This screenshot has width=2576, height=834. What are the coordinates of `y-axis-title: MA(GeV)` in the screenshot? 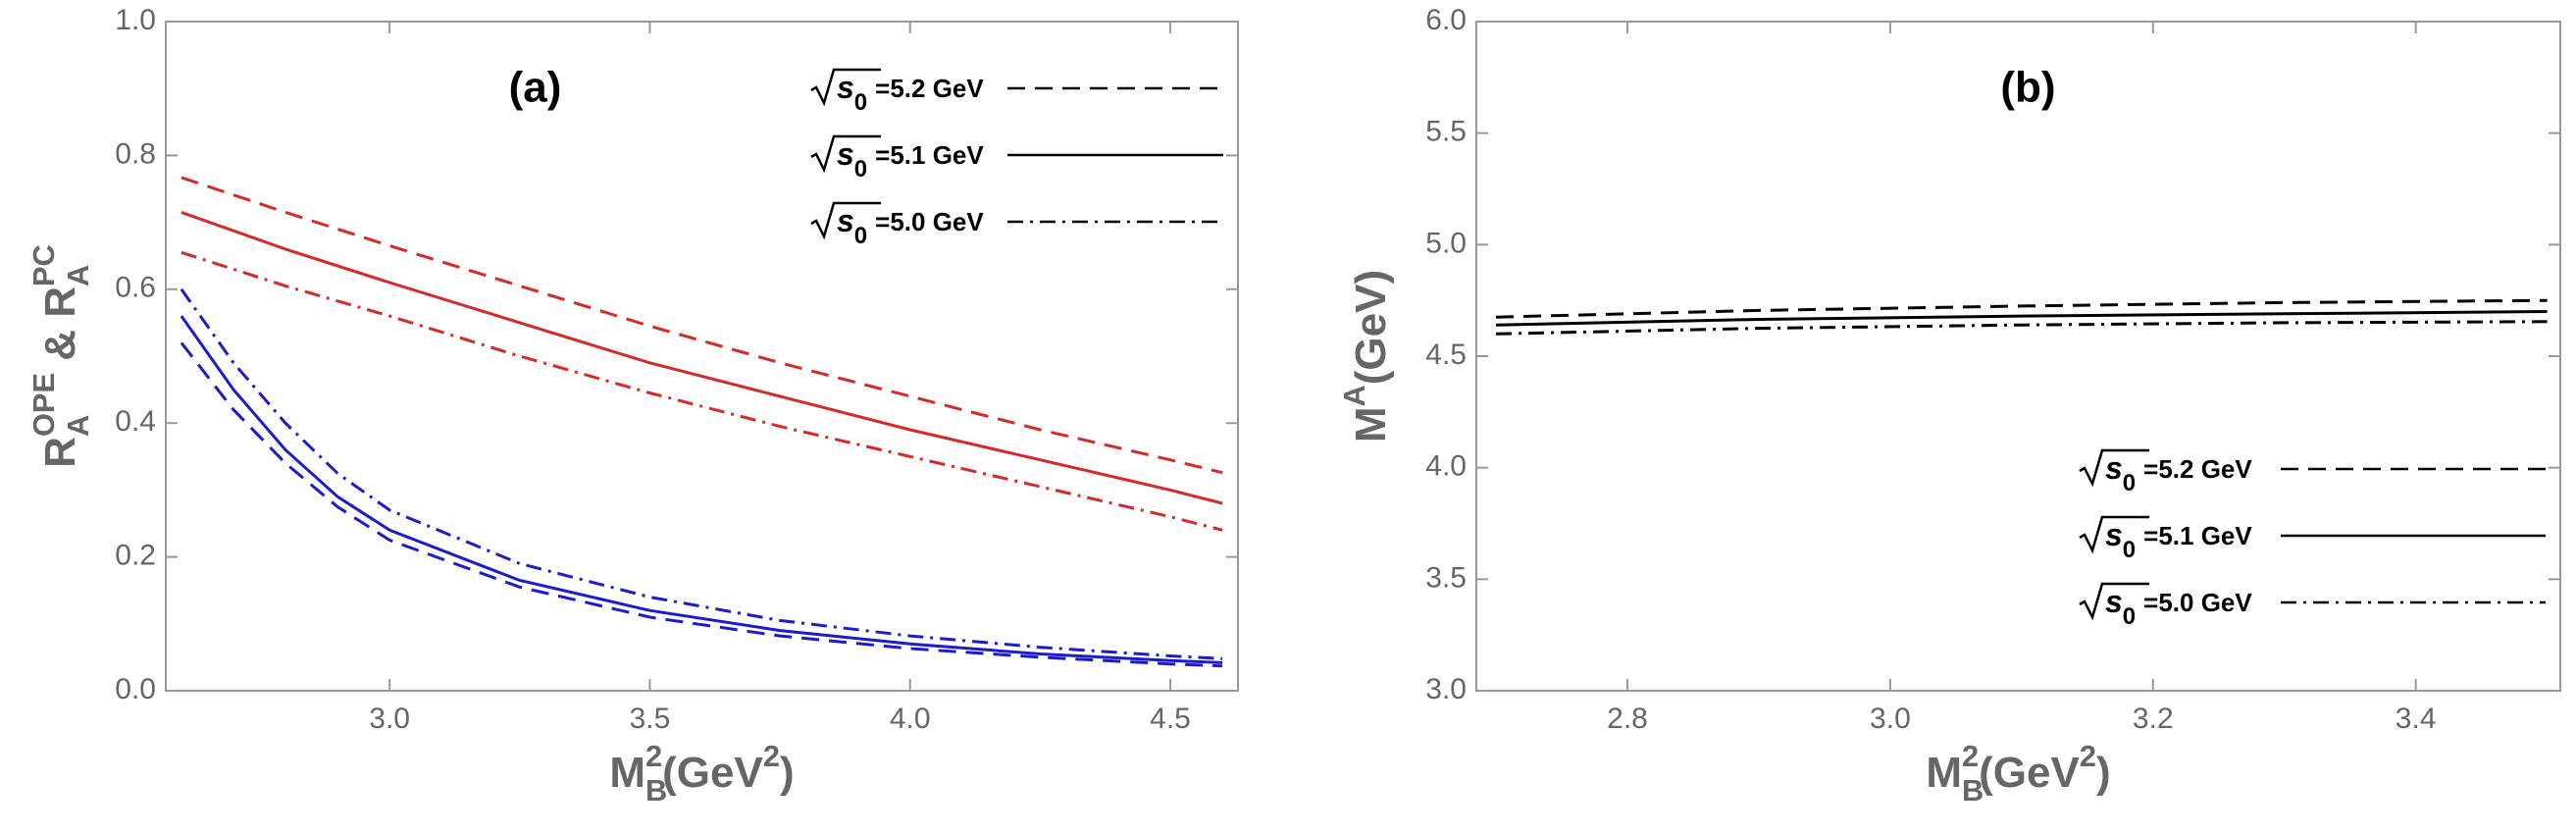 It's located at (1366, 356).